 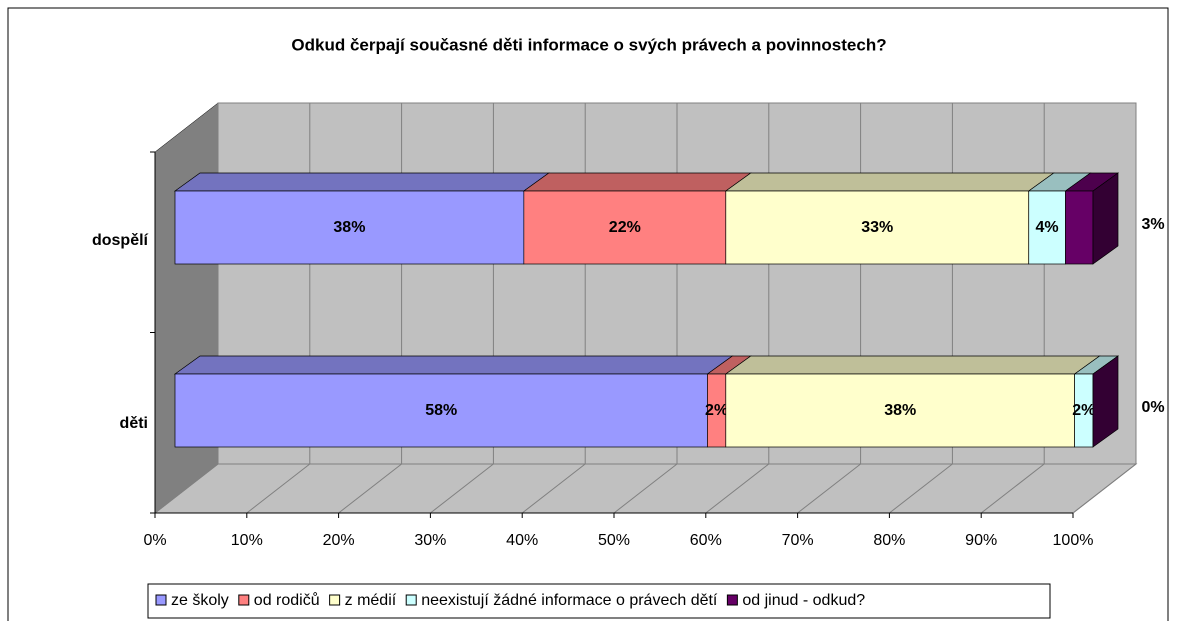 What do you see at coordinates (889, 540) in the screenshot?
I see `x-tick-label: 80%` at bounding box center [889, 540].